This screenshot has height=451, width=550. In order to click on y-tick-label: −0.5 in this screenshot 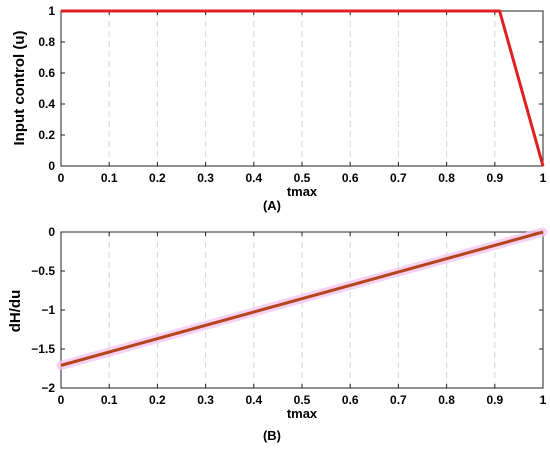, I will do `click(43, 271)`.